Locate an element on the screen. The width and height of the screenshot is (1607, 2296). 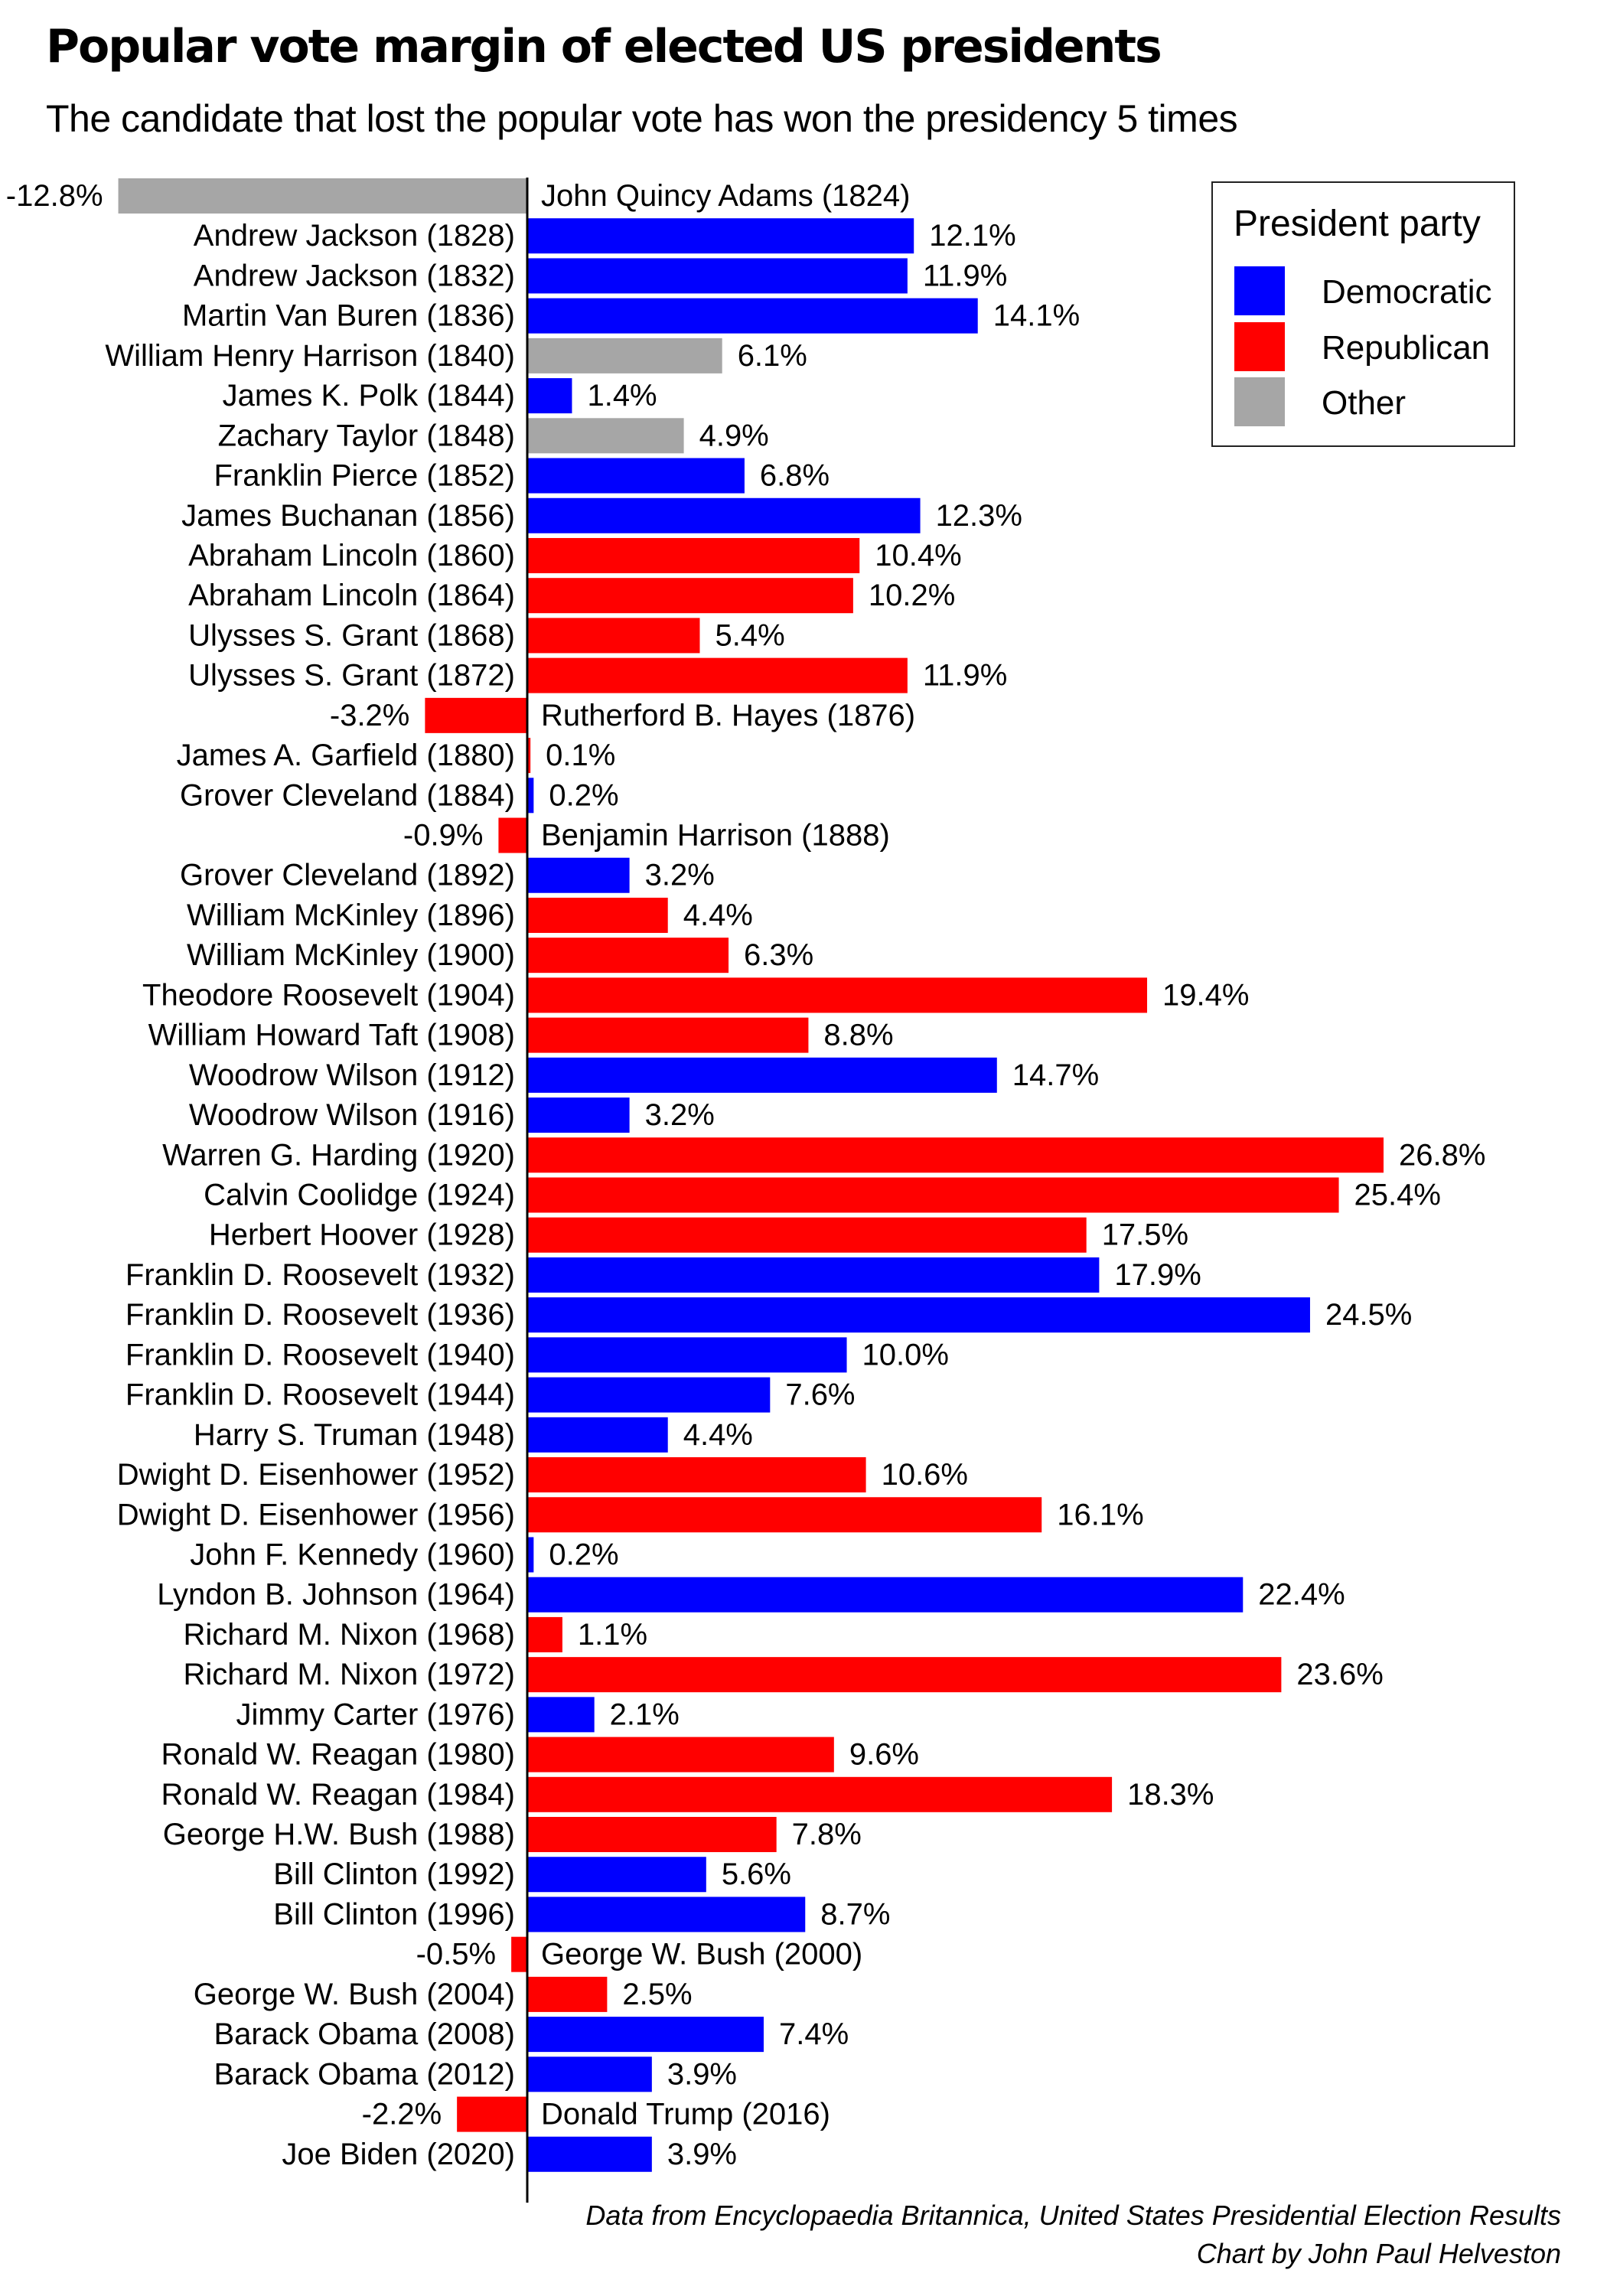
value-label: 1.1% is located at coordinates (612, 1635).